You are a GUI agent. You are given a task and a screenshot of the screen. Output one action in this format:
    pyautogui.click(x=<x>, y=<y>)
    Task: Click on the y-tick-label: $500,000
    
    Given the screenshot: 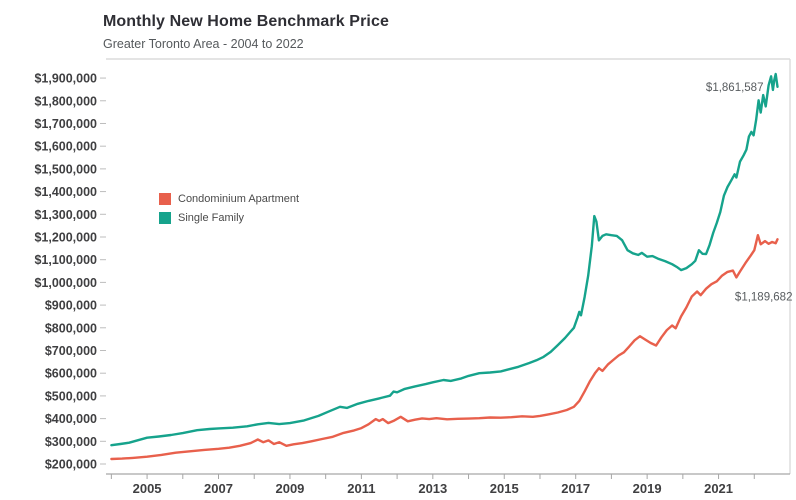 What is the action you would take?
    pyautogui.click(x=71, y=396)
    